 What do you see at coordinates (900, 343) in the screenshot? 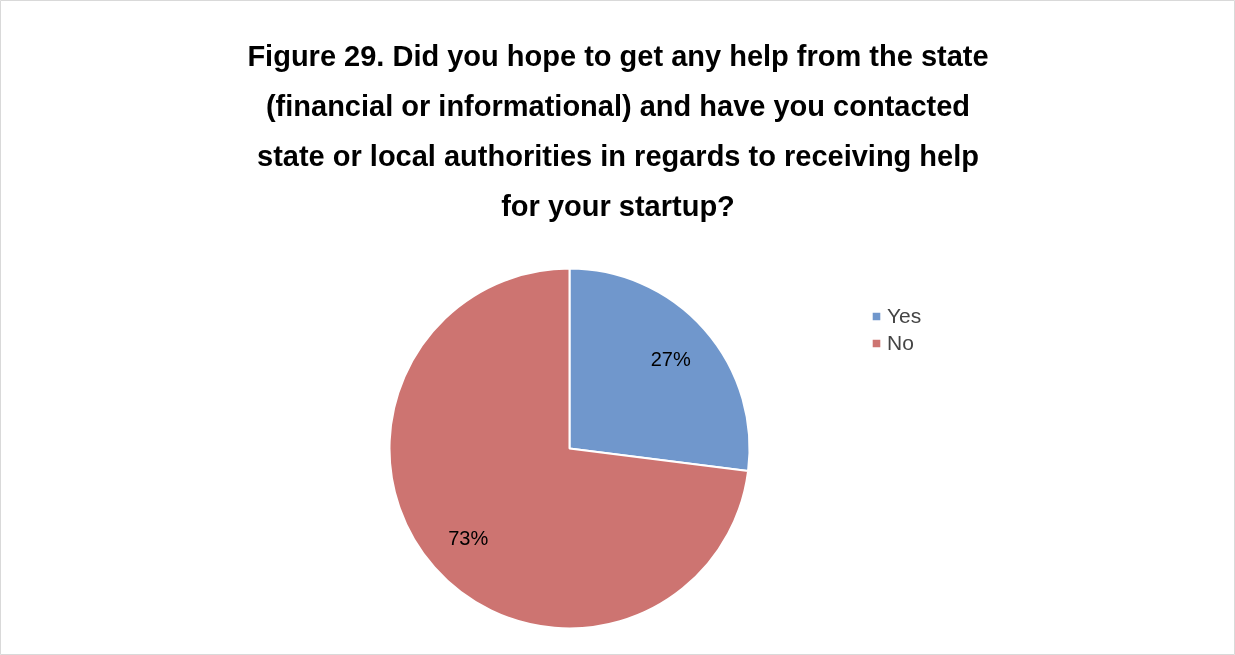
I see `legend-label: No` at bounding box center [900, 343].